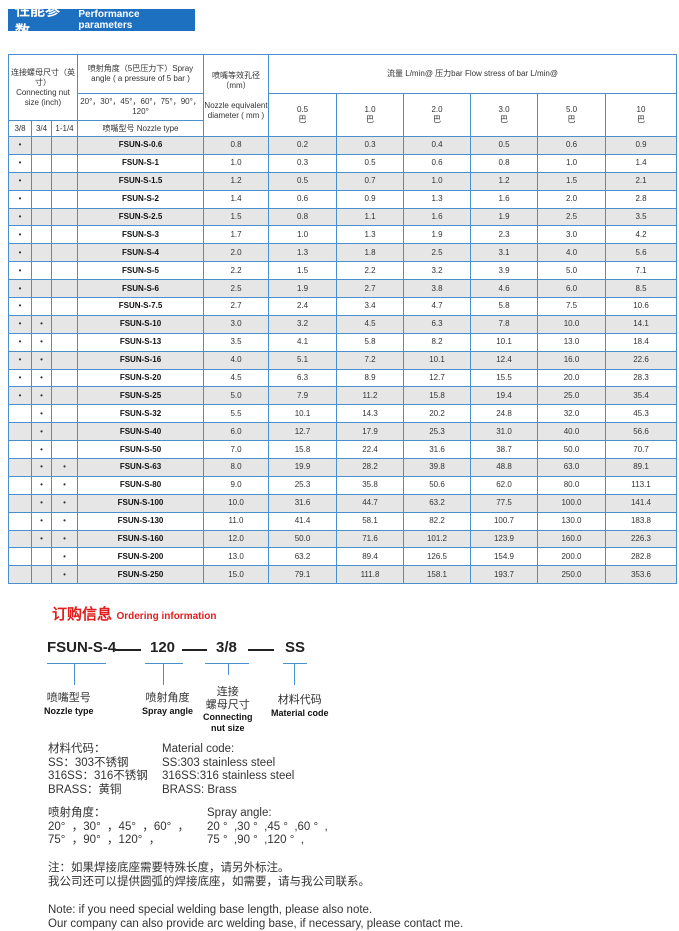  I want to click on flow-cell: 5.1, so click(302, 360).